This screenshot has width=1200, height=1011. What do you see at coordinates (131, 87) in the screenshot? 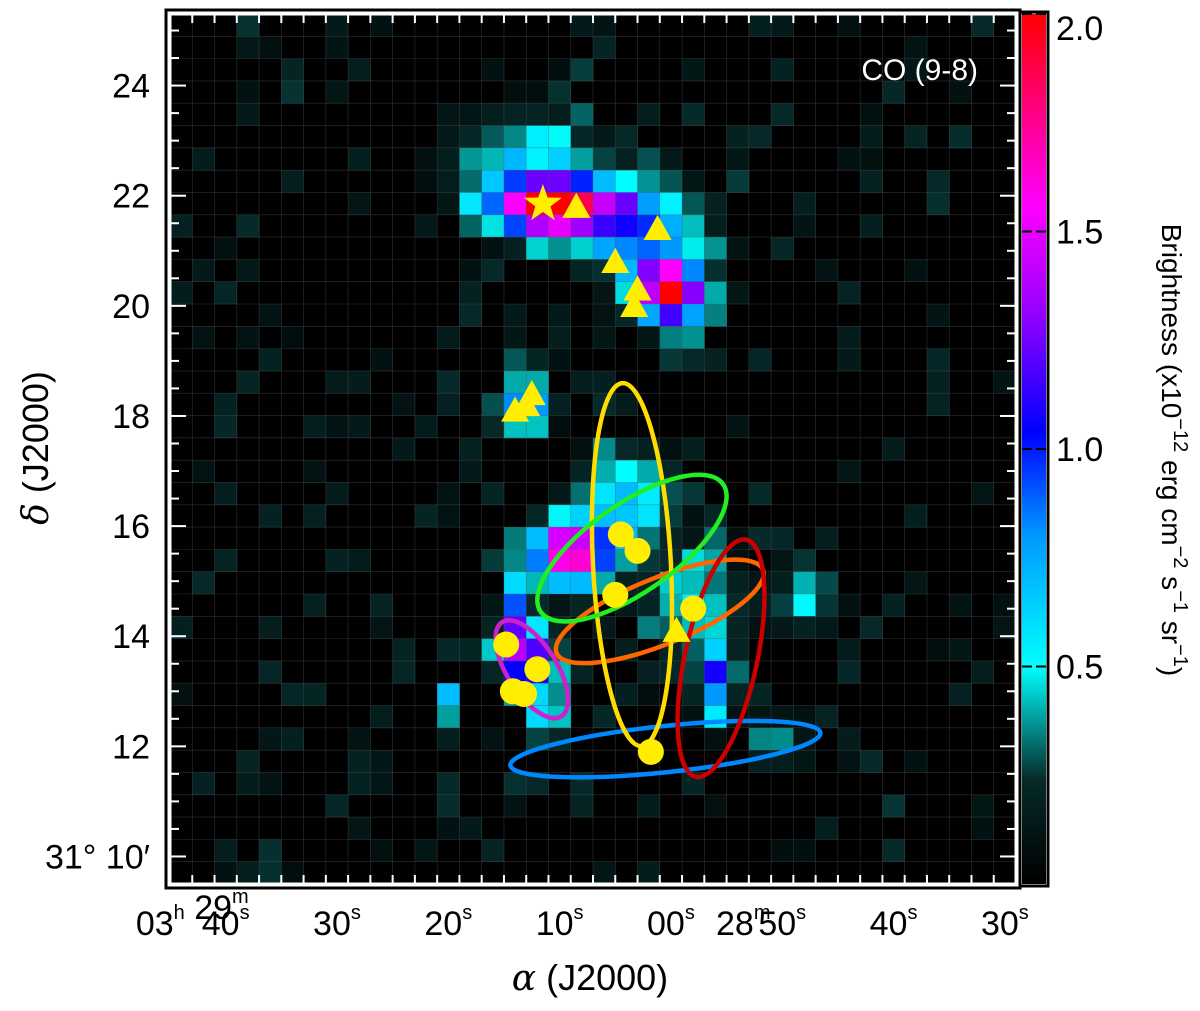
I see `y-tick-label: 24` at bounding box center [131, 87].